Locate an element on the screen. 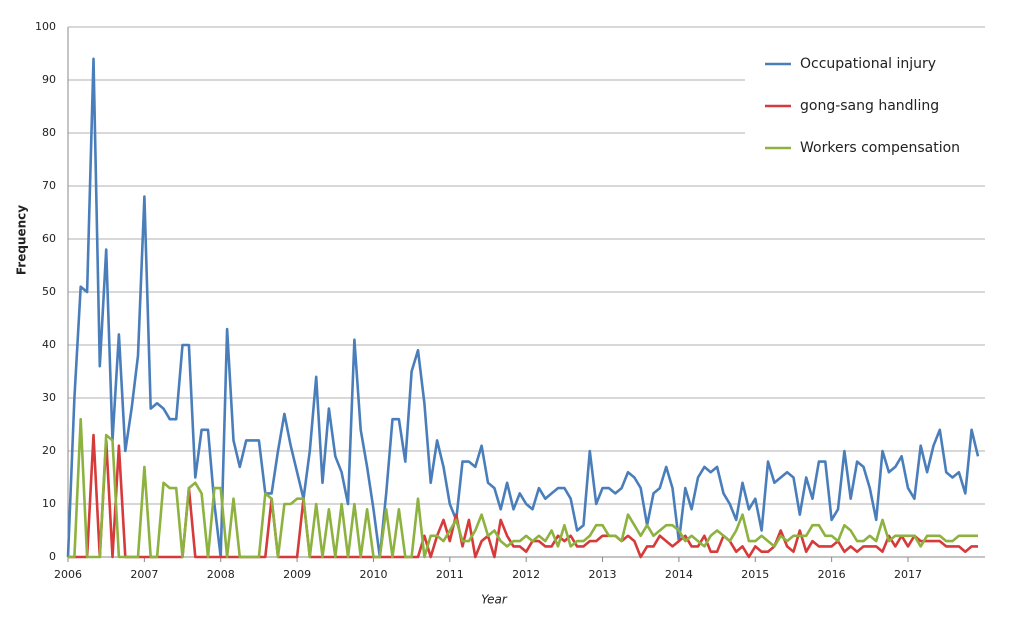  x-tick-label: 2006 is located at coordinates (68, 574).